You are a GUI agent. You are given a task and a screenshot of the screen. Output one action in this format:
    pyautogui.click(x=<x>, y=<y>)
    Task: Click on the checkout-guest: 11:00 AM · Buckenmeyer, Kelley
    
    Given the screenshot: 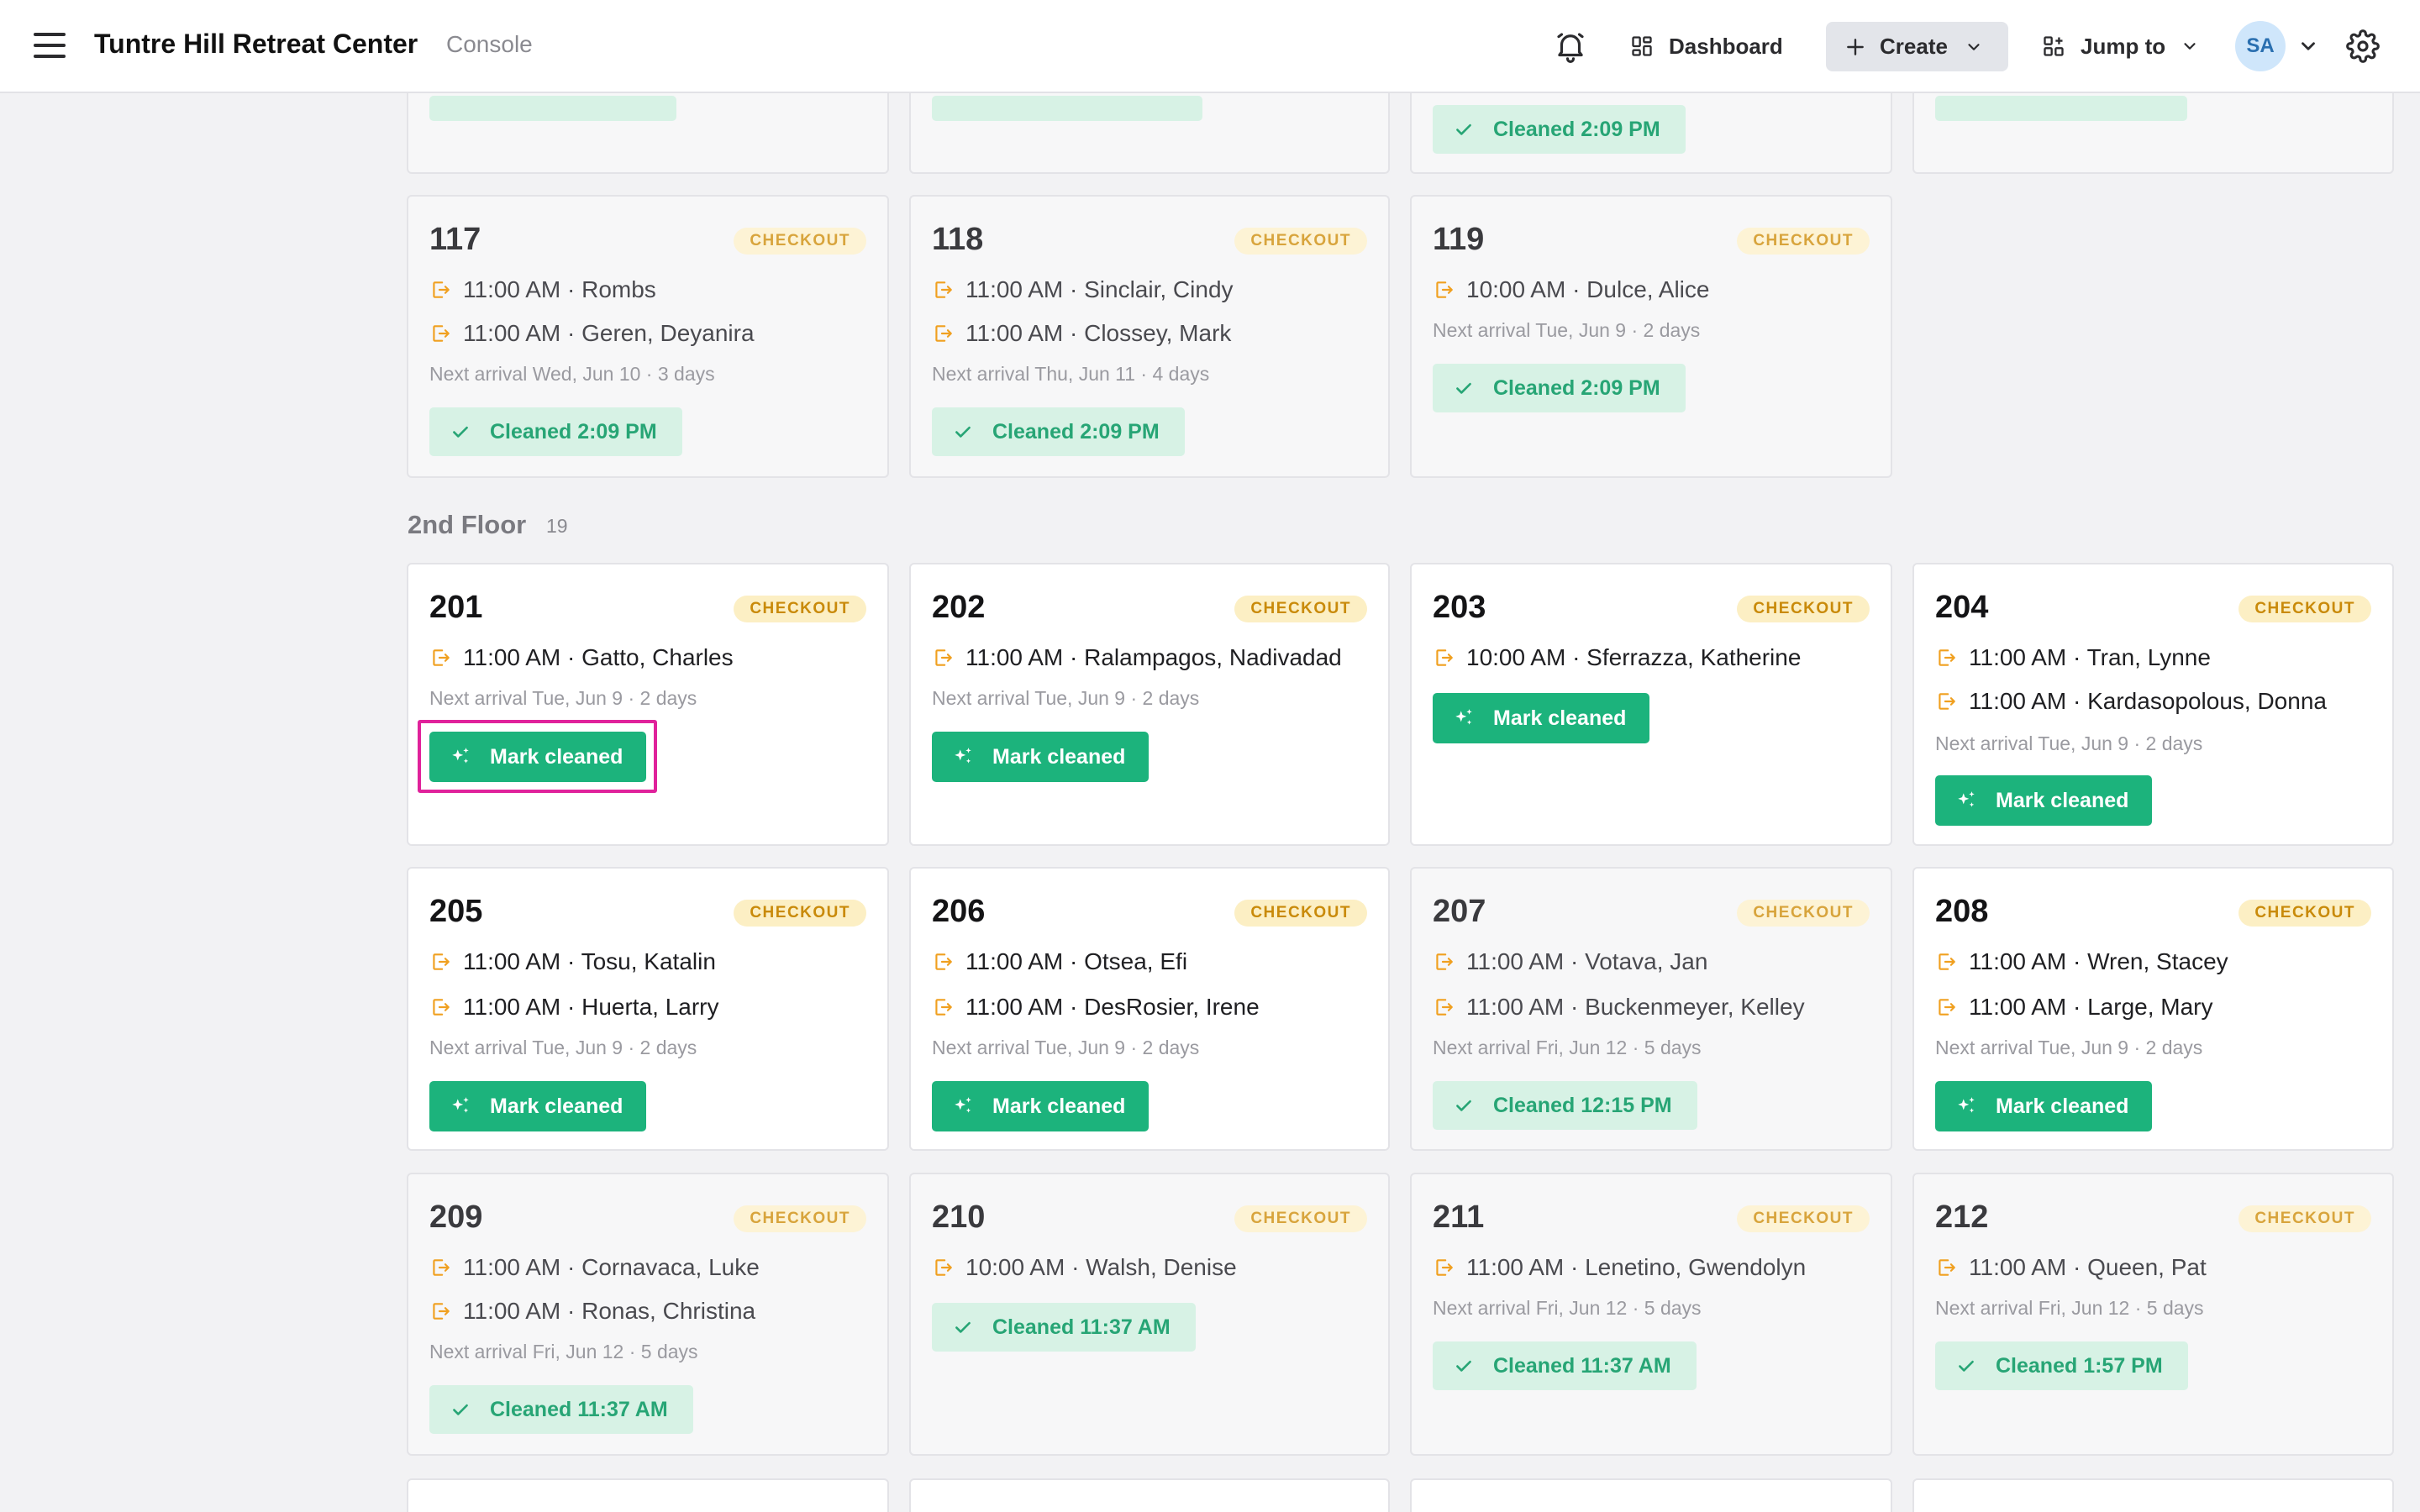 What is the action you would take?
    pyautogui.click(x=1619, y=1007)
    